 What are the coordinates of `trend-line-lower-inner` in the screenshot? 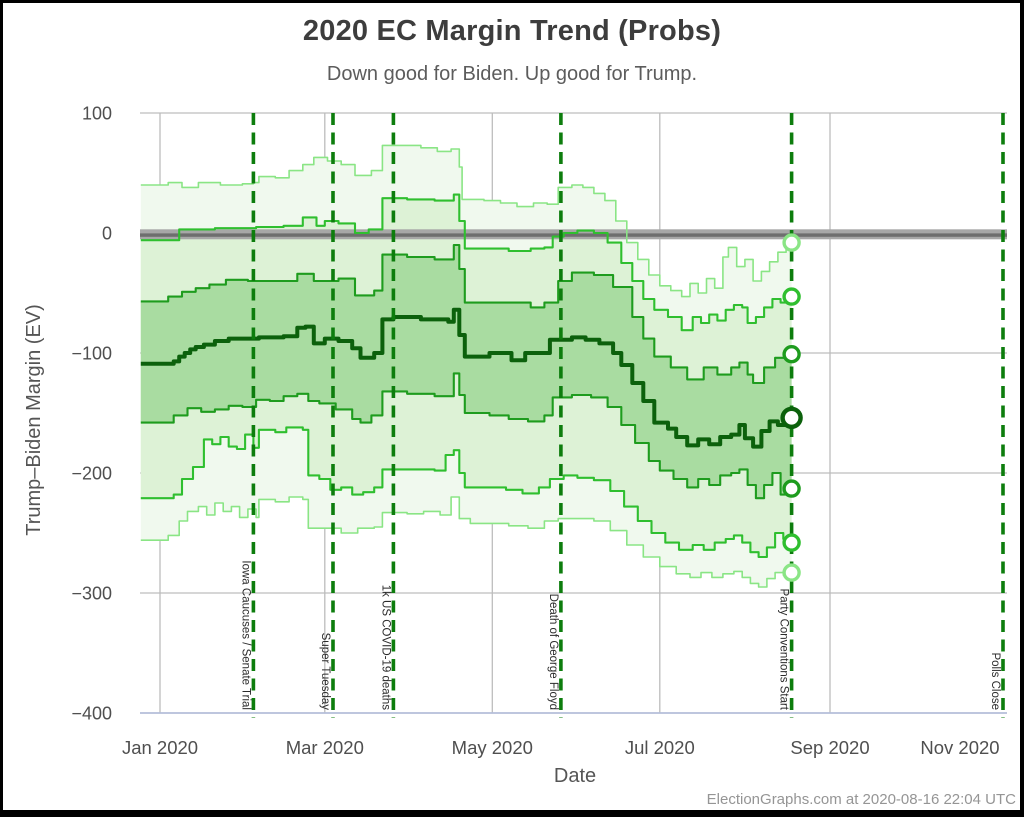 It's located at (466, 436).